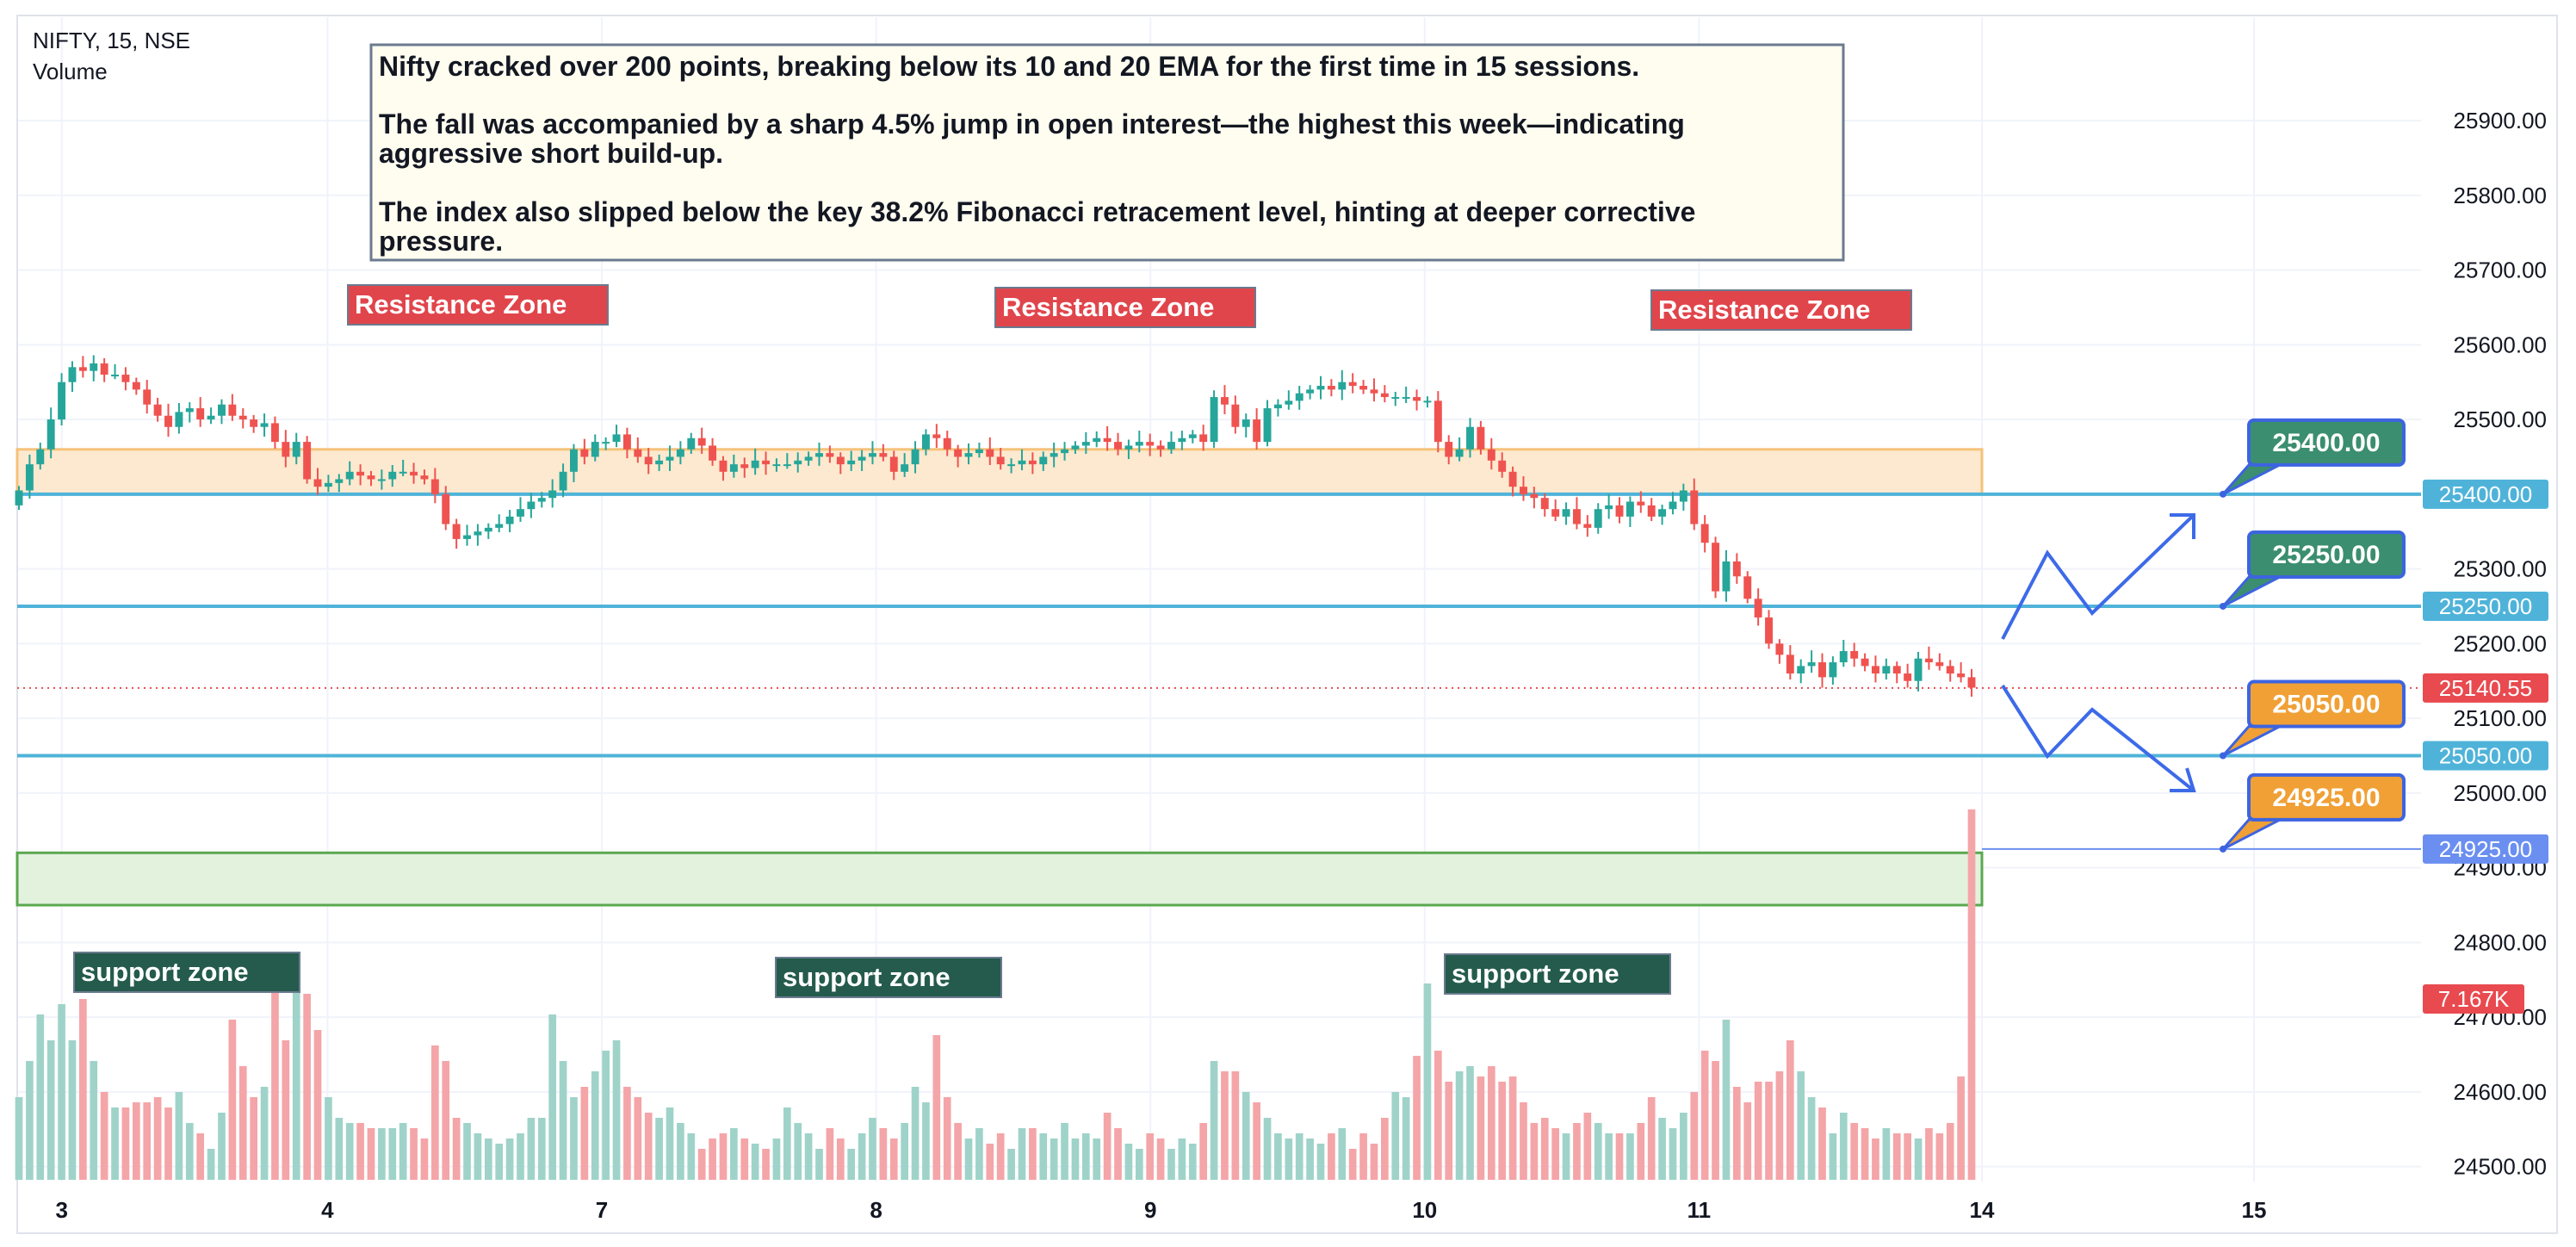 The height and width of the screenshot is (1247, 2576). Describe the element at coordinates (2485, 606) in the screenshot. I see `level-axis-tag: 25250.00` at that location.